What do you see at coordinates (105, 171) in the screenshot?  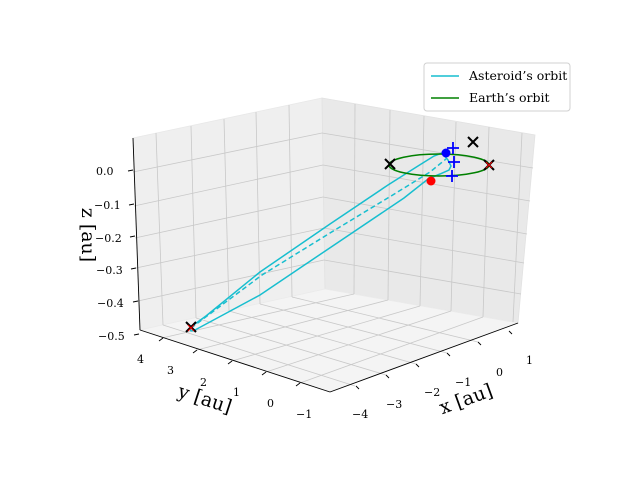 I see `z-tick-label-0: 0.0` at bounding box center [105, 171].